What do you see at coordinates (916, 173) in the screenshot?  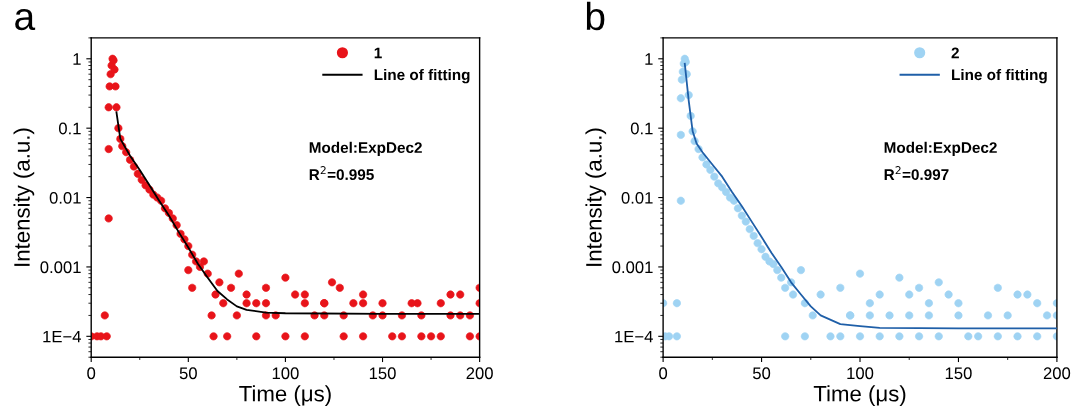 I see `annotation: R$^{2}$=0.997` at bounding box center [916, 173].